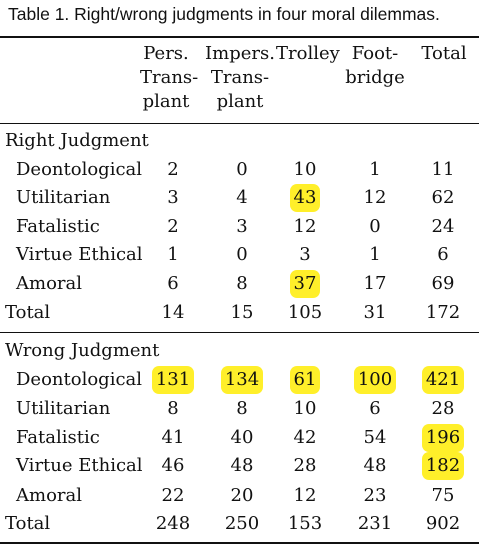  I want to click on table-cell: 134, so click(242, 380).